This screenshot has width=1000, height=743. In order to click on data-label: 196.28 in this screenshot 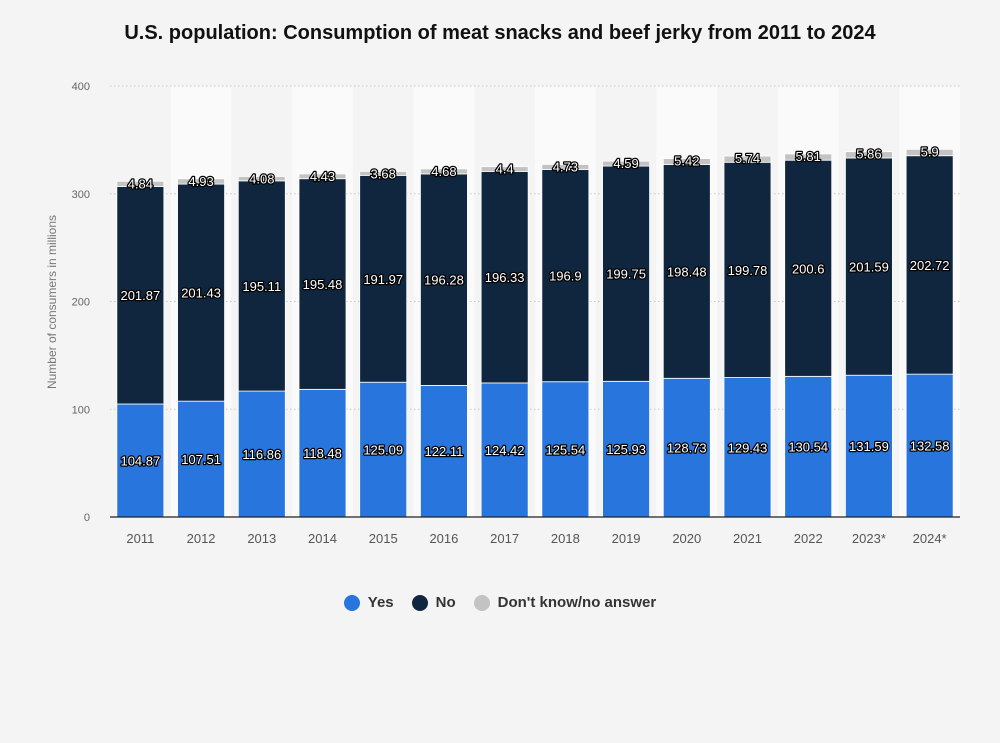, I will do `click(444, 280)`.